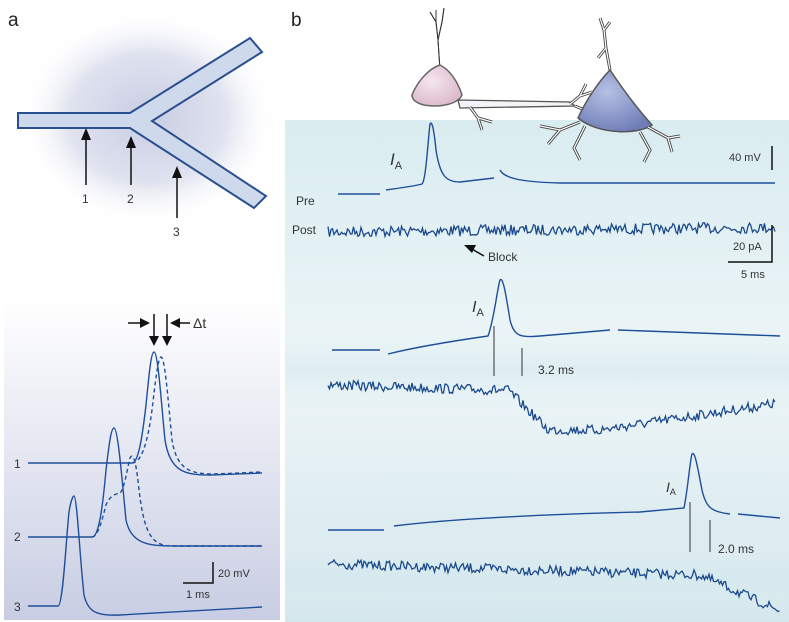  I want to click on trace-2-dashed, so click(176, 501).